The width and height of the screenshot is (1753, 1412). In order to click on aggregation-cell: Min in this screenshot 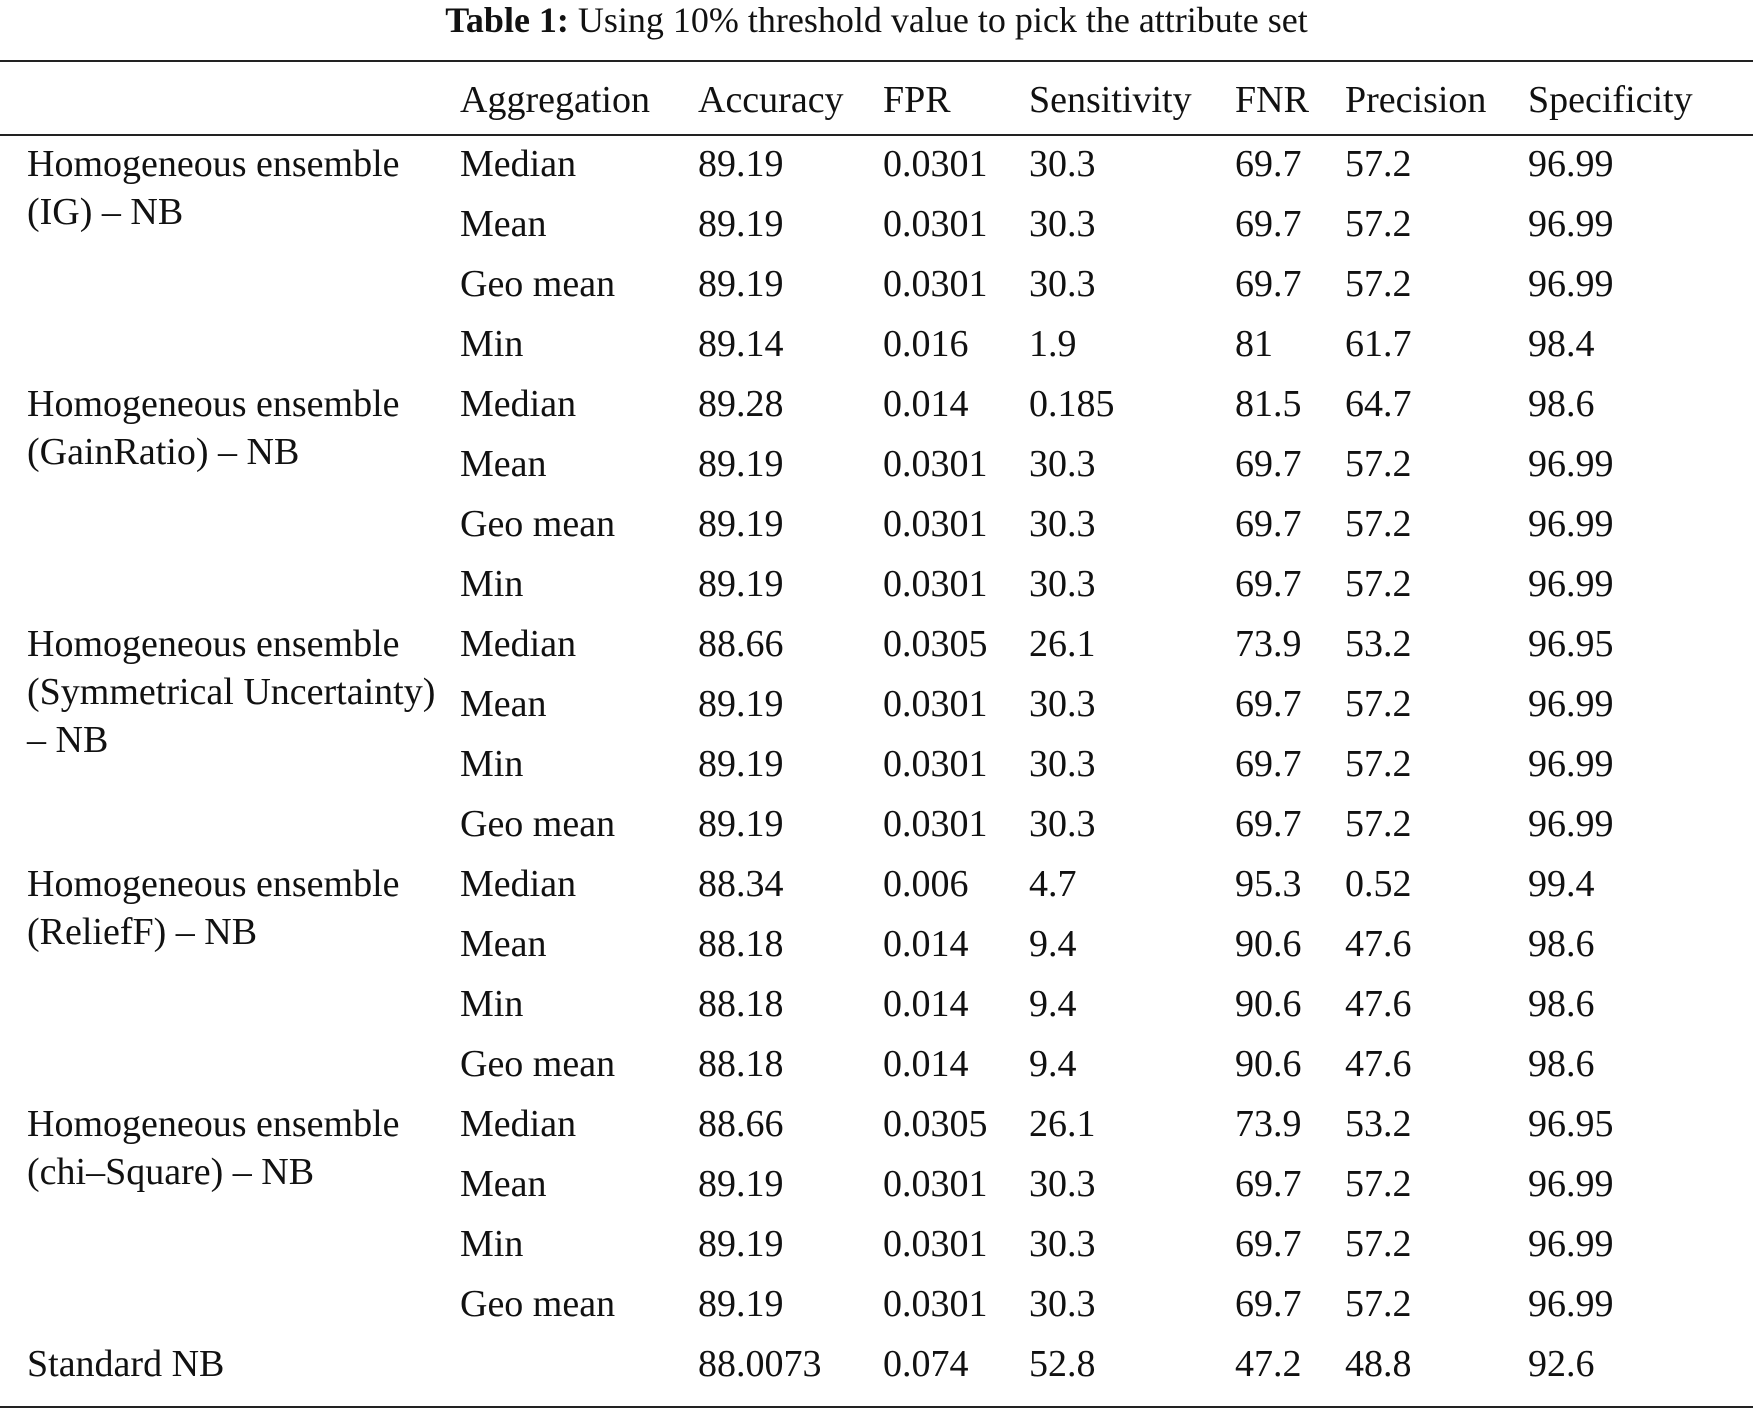, I will do `click(492, 1004)`.